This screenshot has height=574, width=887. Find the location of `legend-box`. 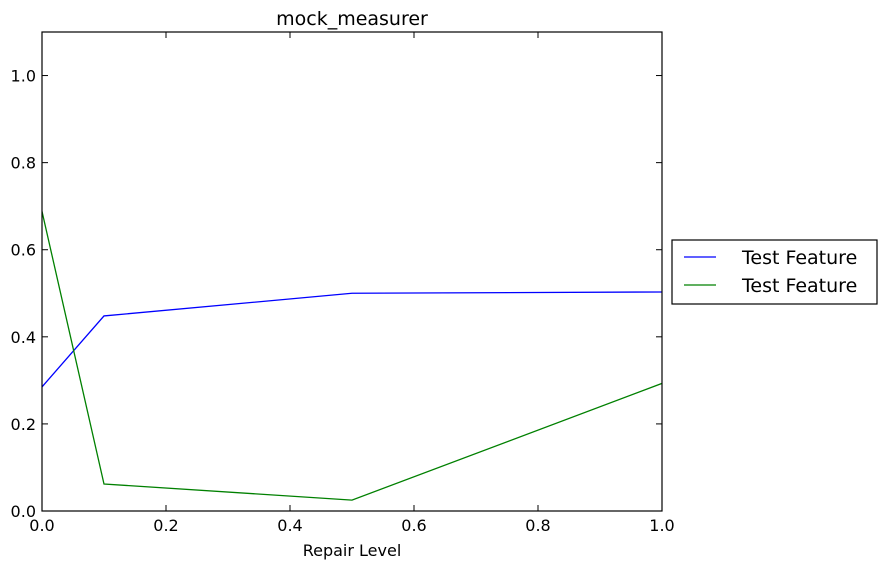

legend-box is located at coordinates (774, 272).